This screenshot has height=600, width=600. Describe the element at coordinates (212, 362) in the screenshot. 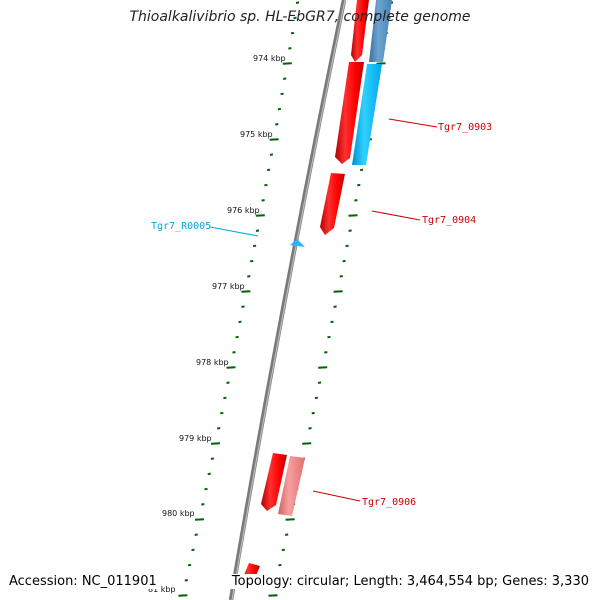

I see `ruler-label-978: 978 kbp` at that location.